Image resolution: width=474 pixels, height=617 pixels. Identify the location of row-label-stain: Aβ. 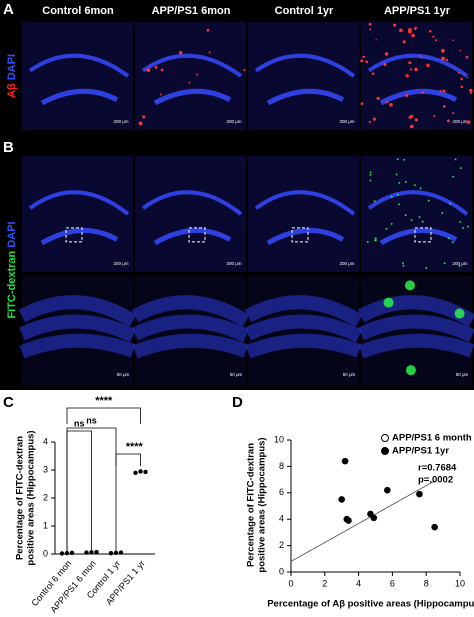
(12, 90).